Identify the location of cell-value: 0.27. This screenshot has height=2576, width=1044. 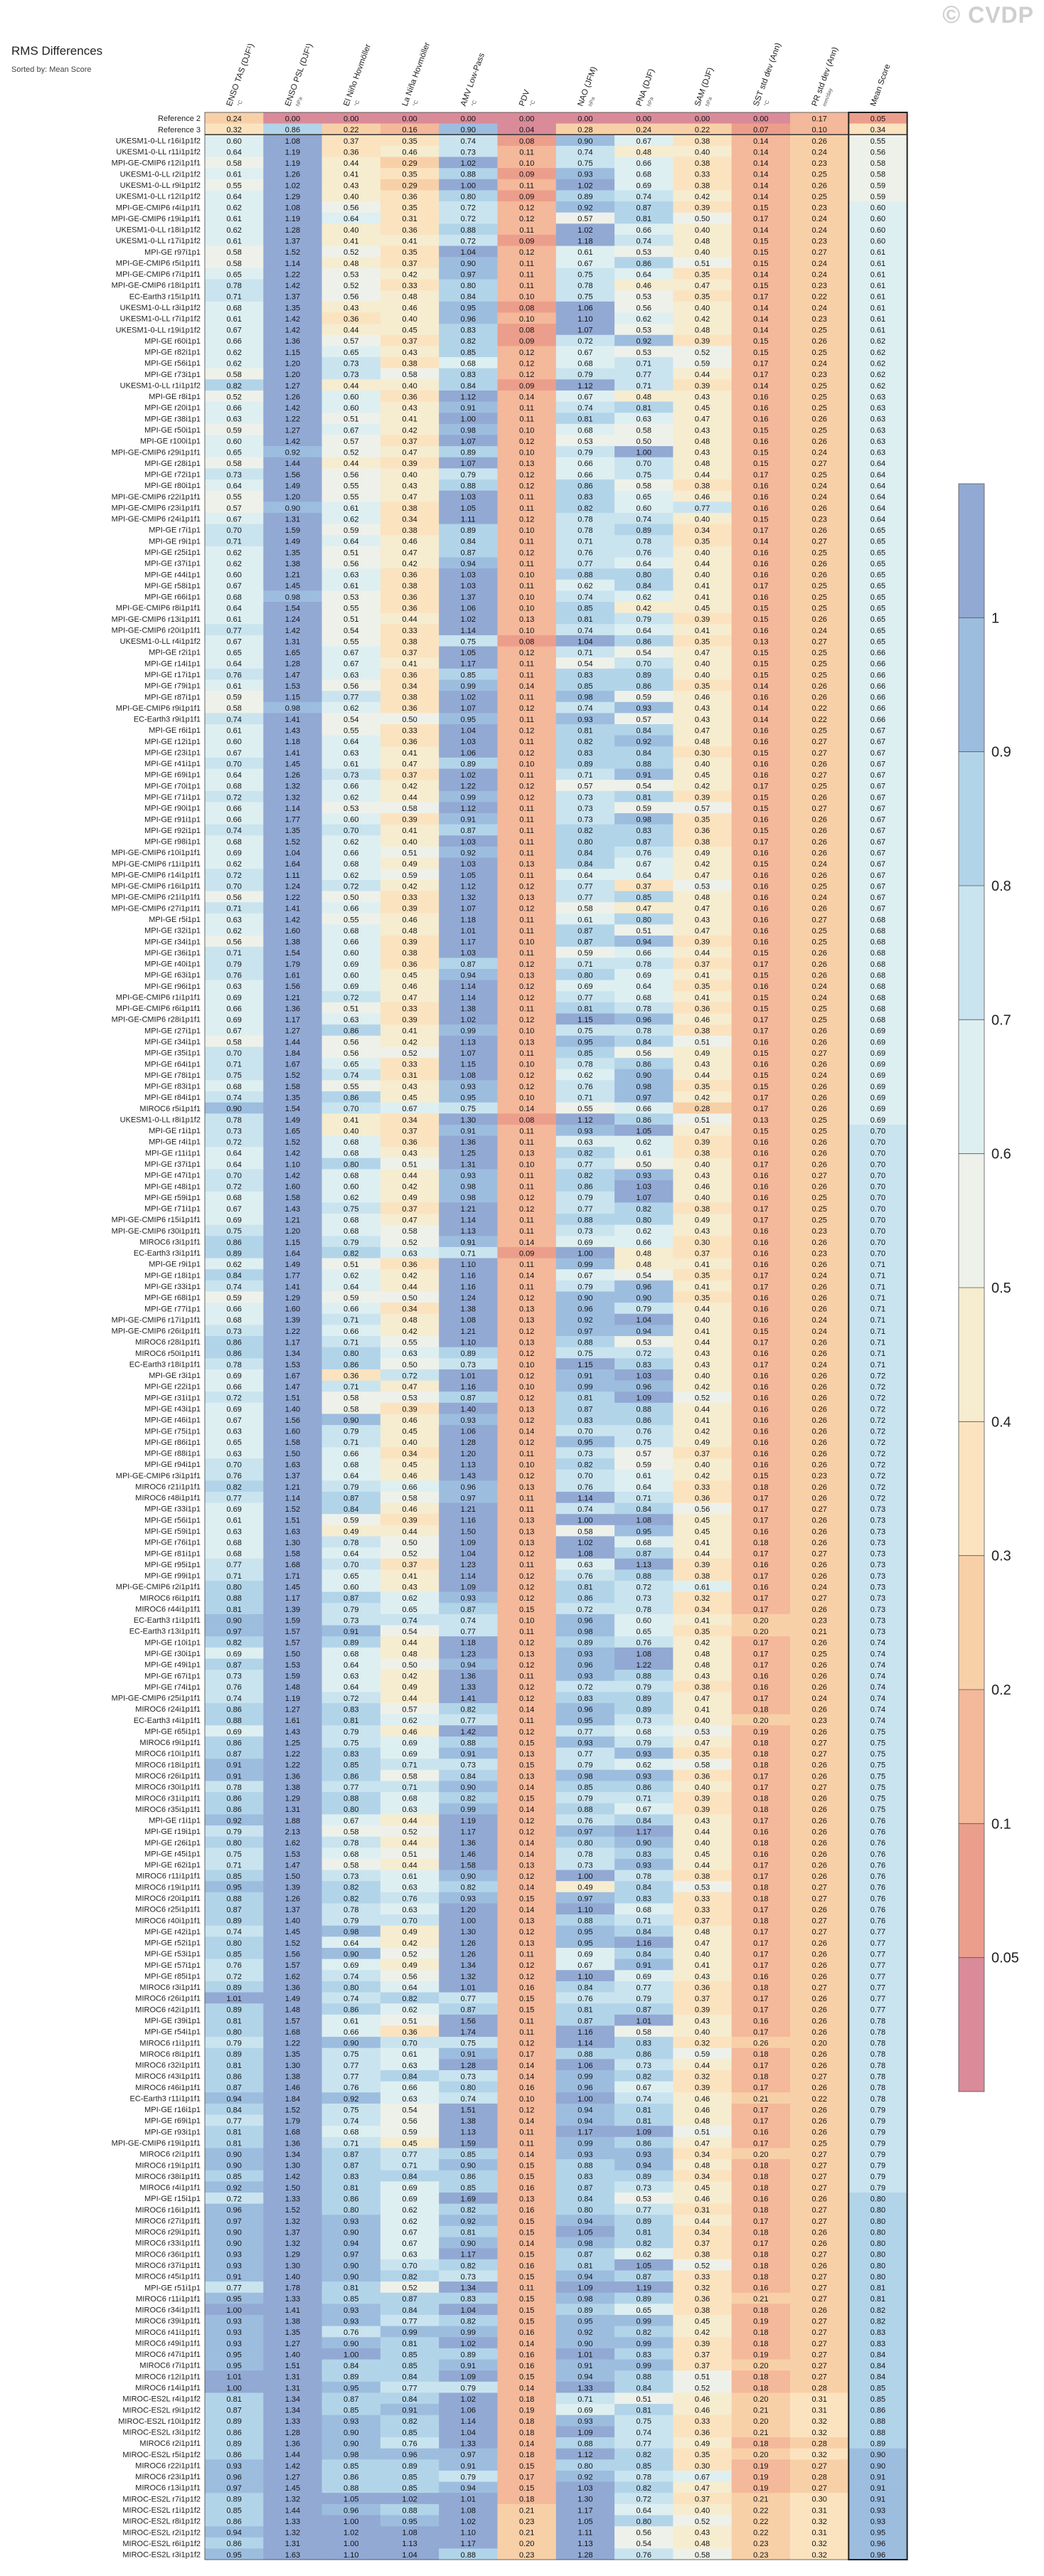
(818, 742).